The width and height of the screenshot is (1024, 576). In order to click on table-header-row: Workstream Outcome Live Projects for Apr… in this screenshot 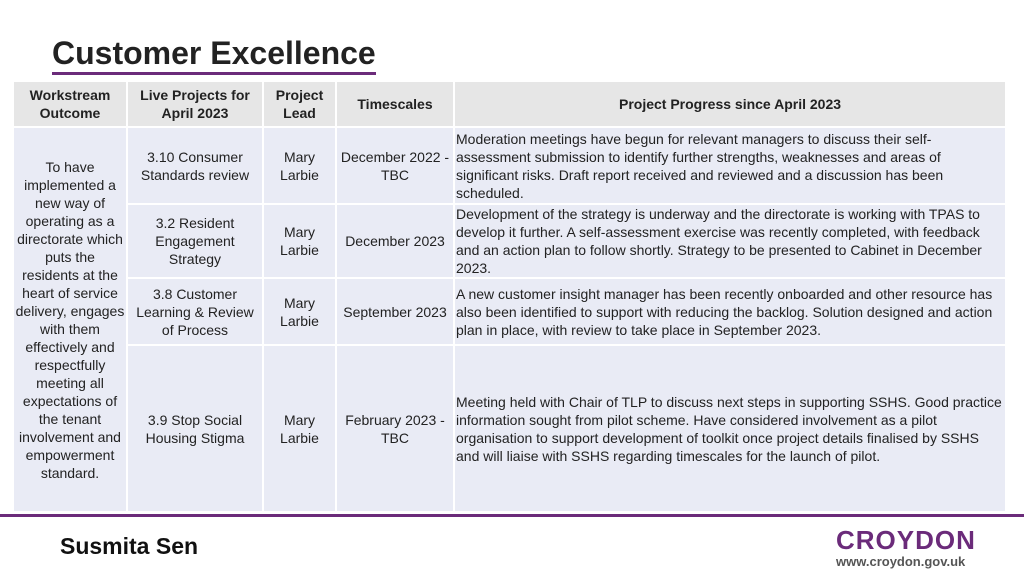, I will do `click(509, 104)`.